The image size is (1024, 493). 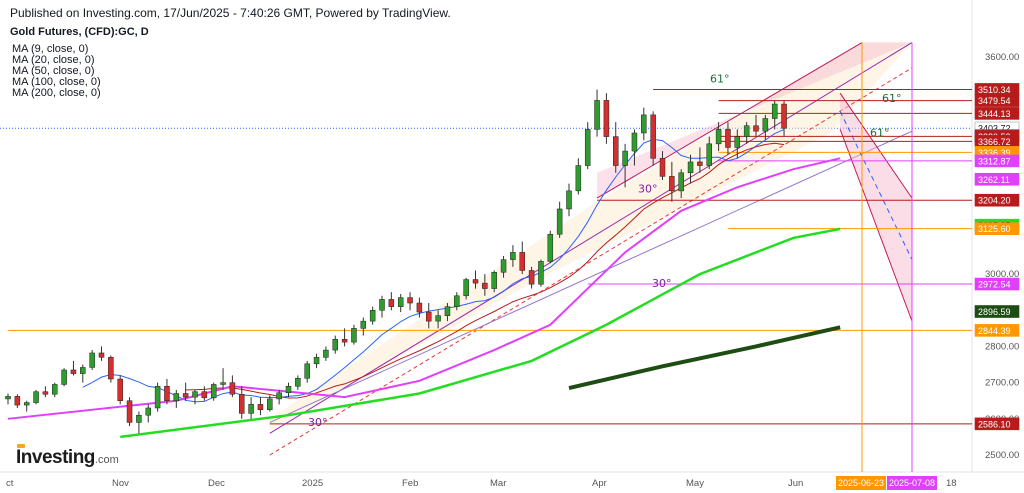 I want to click on price-label-text: 2896.59, so click(x=994, y=312).